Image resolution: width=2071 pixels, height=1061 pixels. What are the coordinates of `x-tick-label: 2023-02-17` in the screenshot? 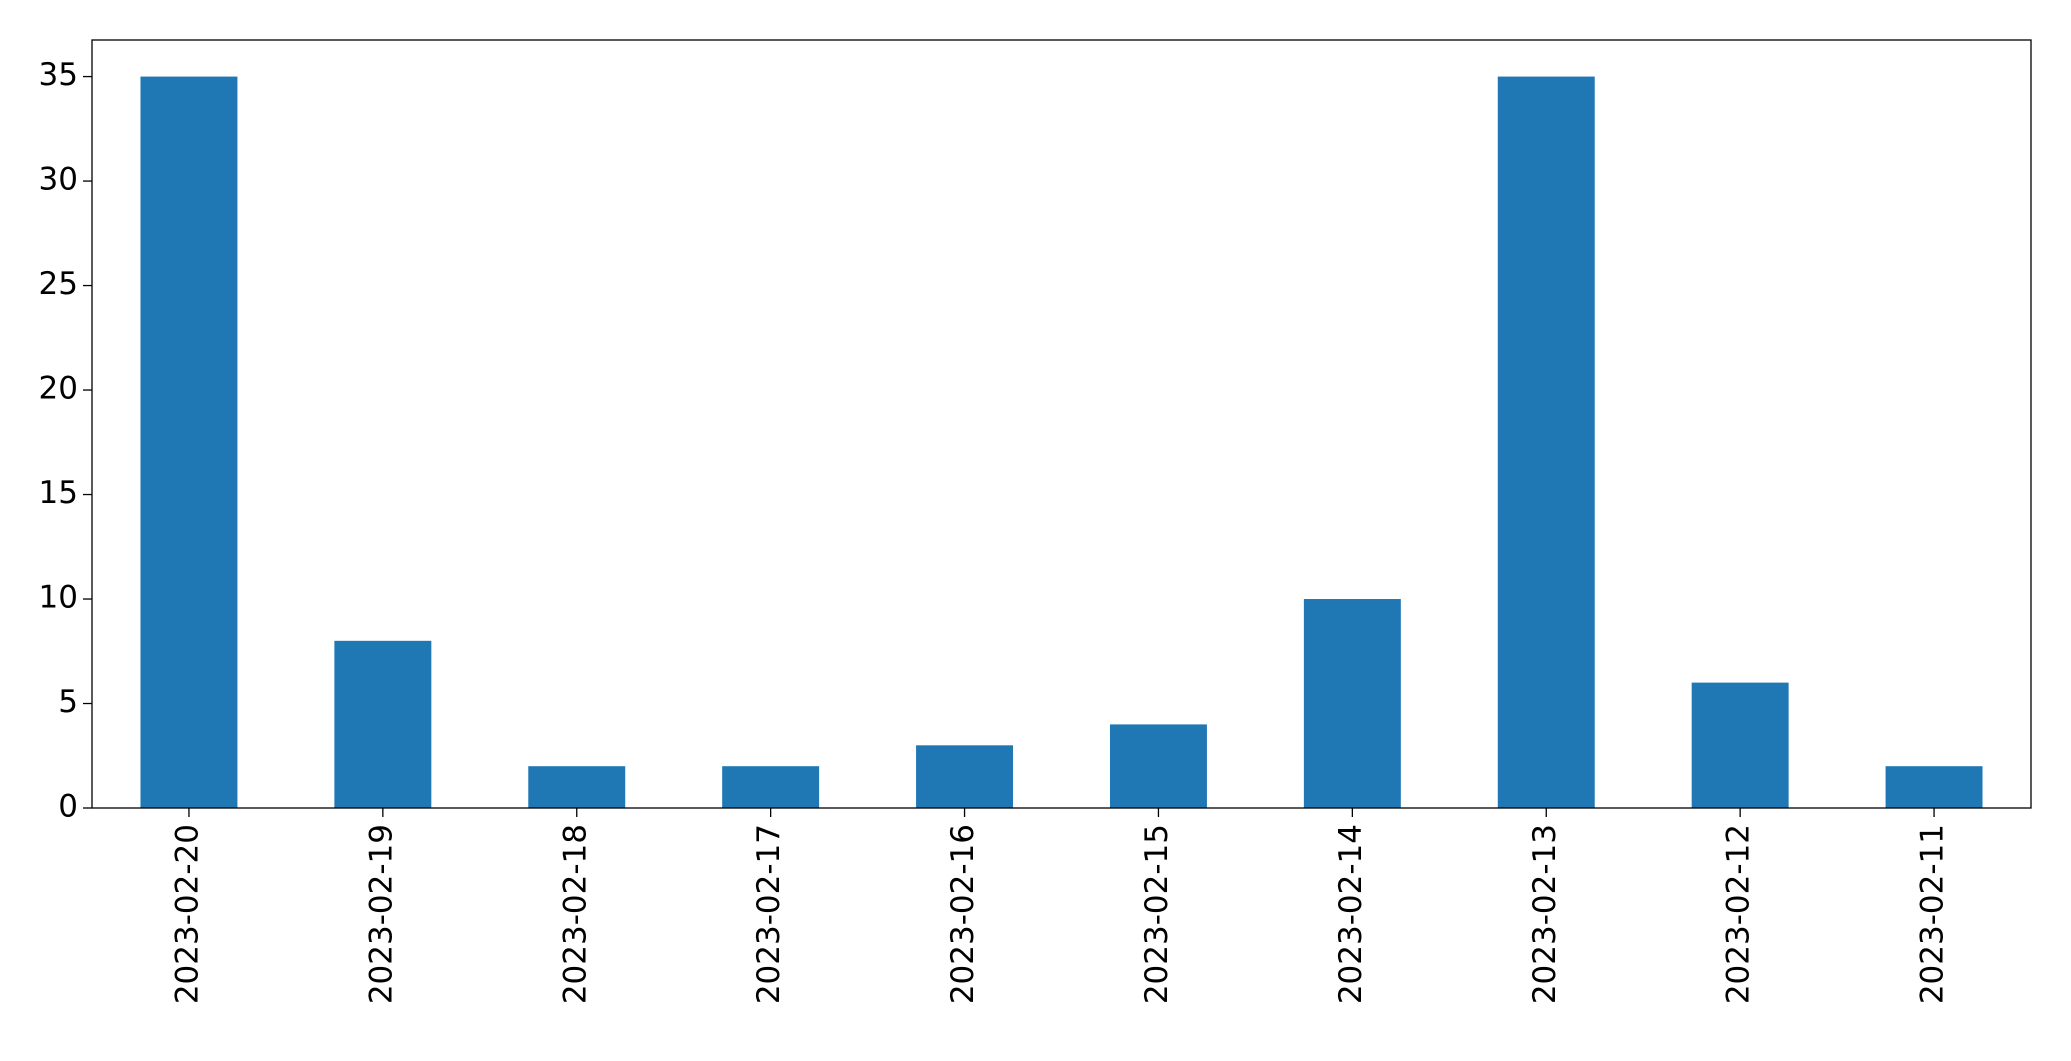 It's located at (769, 914).